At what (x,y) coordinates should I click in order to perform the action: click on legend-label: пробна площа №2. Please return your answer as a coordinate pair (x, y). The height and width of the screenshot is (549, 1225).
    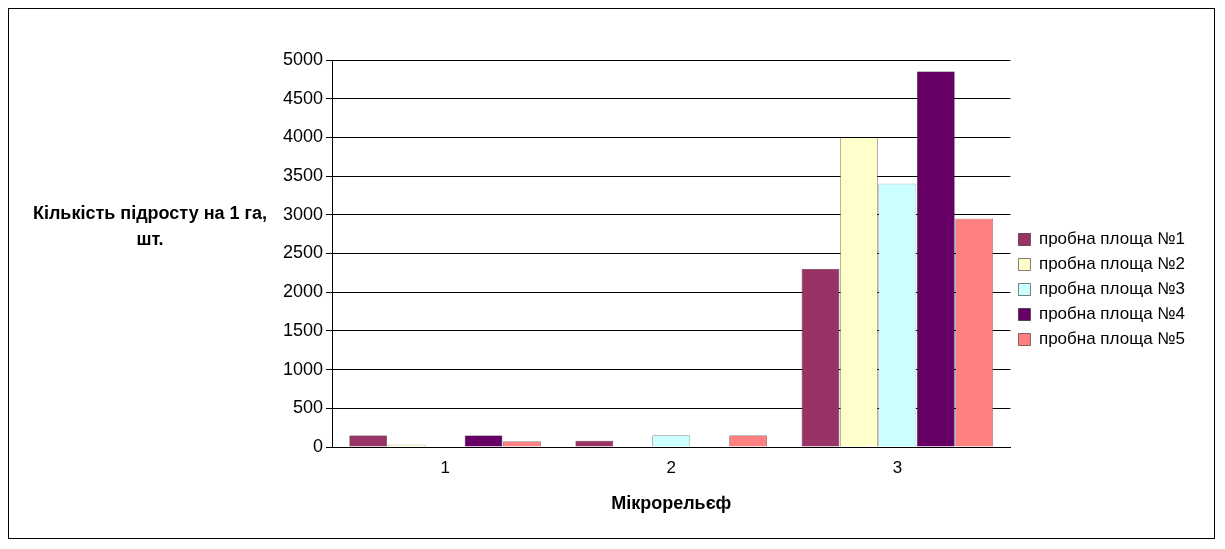
    Looking at the image, I should click on (1111, 264).